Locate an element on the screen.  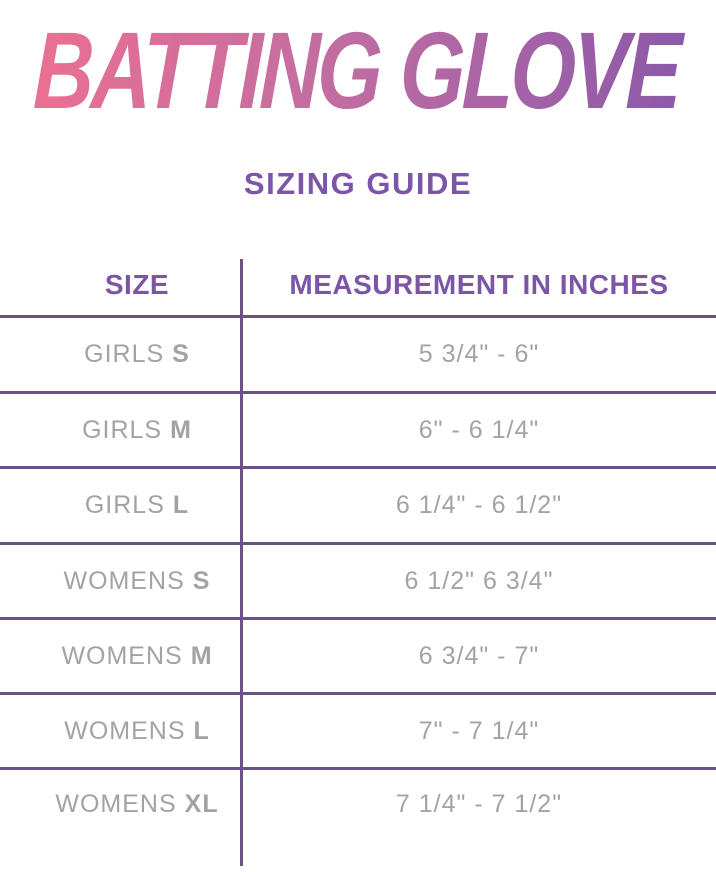
table-row: GIRLS L 6 1/4" - 6 1/2" is located at coordinates (358, 507).